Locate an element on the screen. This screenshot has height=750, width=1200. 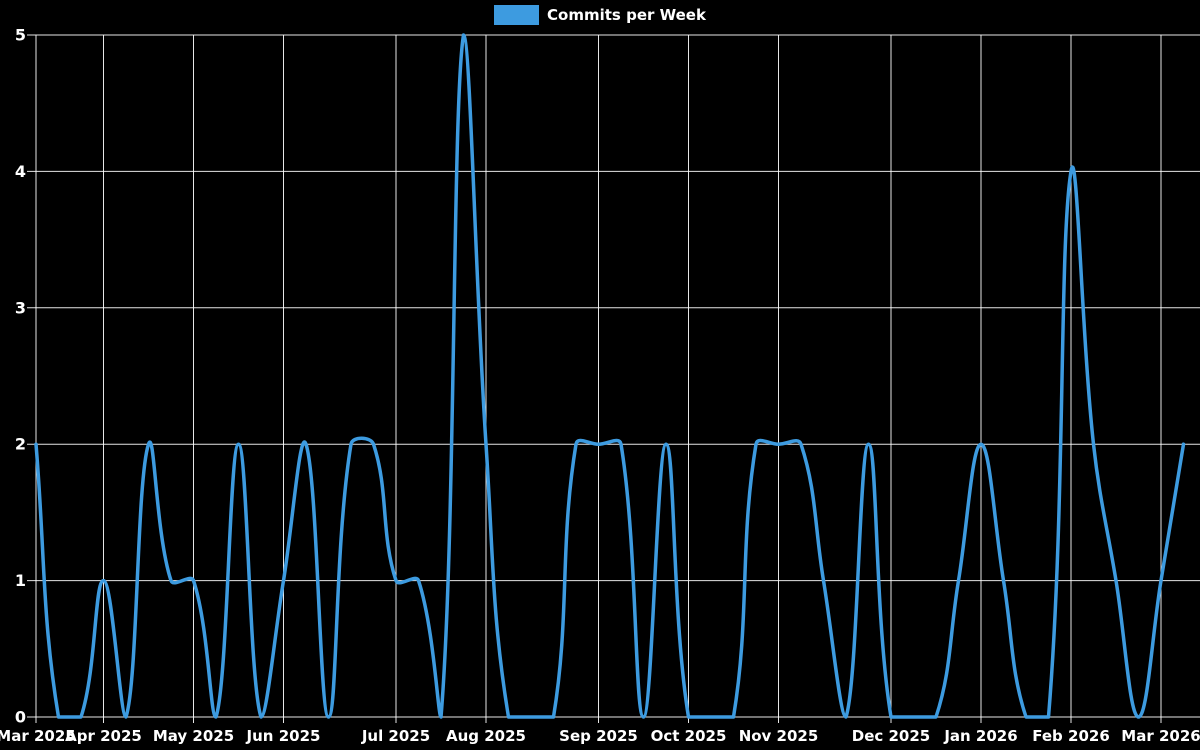
legend-label: Commits per Week is located at coordinates (626, 15).